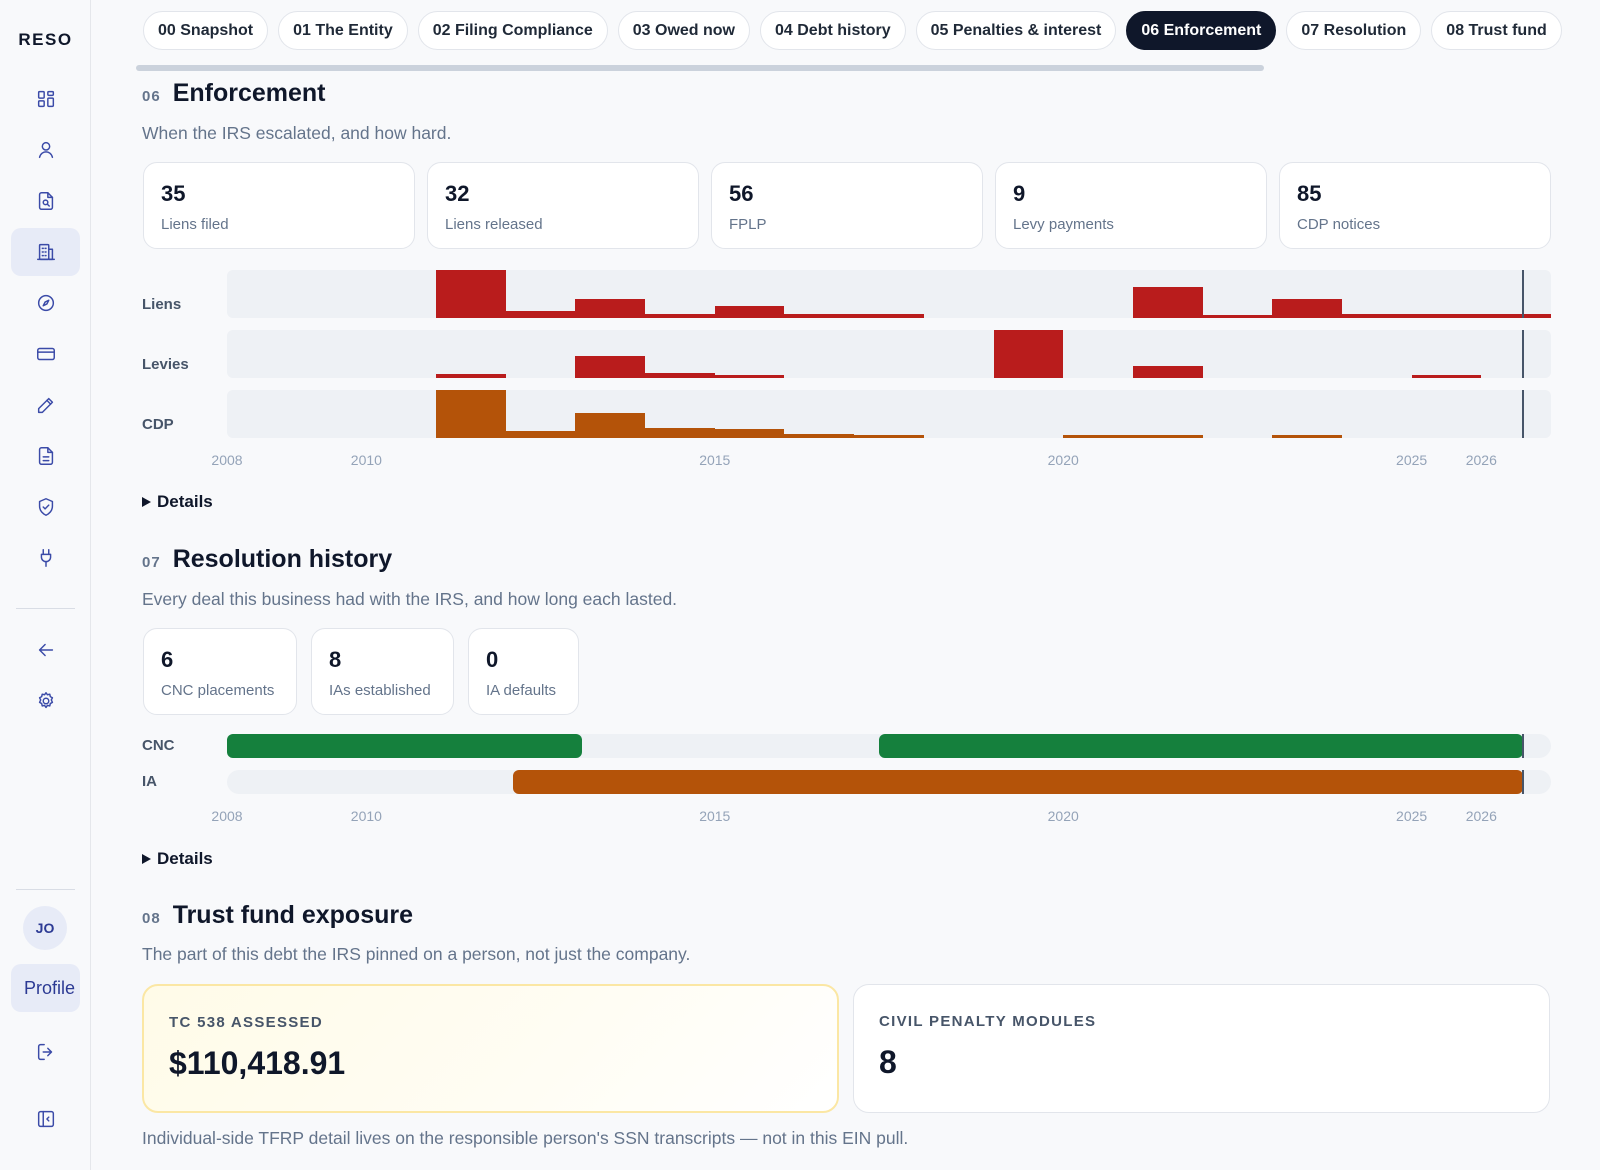 Image resolution: width=1600 pixels, height=1170 pixels. What do you see at coordinates (45, 201) in the screenshot?
I see `nav-document-search` at bounding box center [45, 201].